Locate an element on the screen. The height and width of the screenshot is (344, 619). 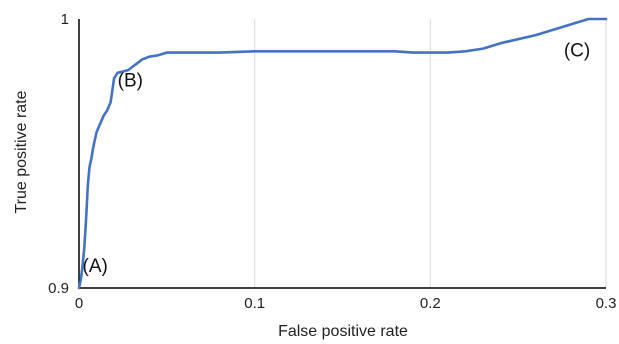
y-tick-label: 1 is located at coordinates (65, 19).